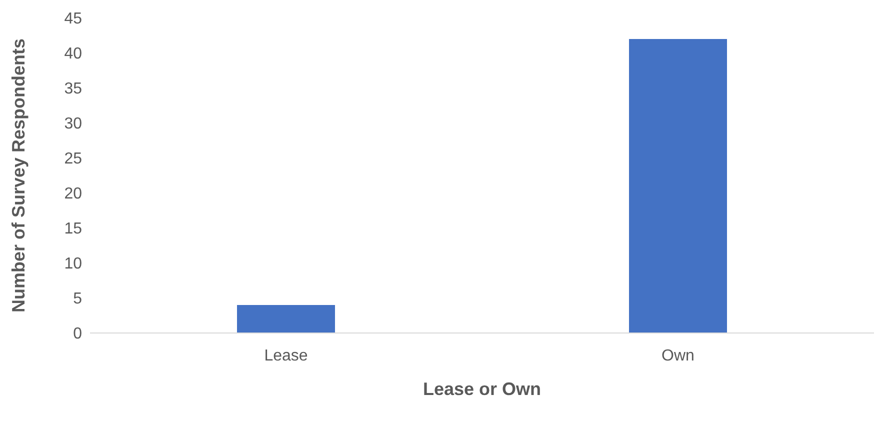  Describe the element at coordinates (18, 175) in the screenshot. I see `y-axis-title: Number of Survey Respondents` at that location.